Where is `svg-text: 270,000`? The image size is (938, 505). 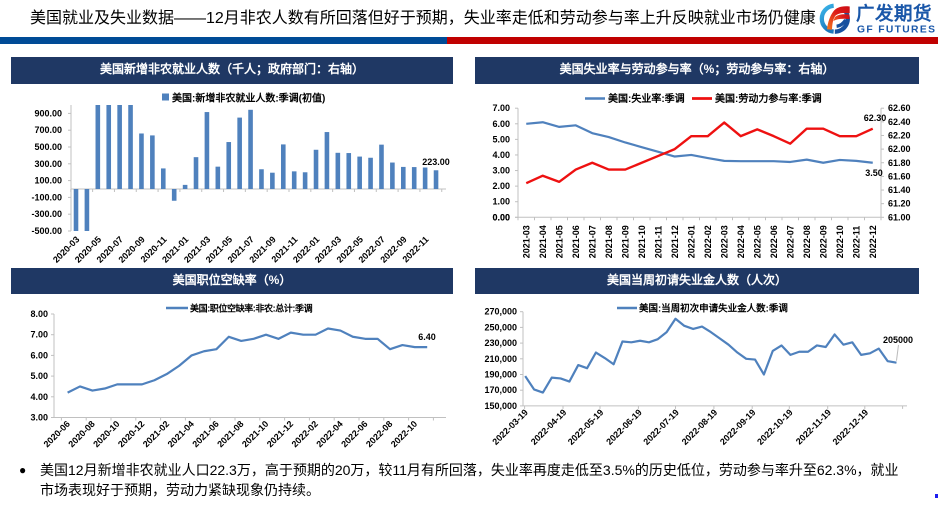 svg-text: 270,000 is located at coordinates (500, 312).